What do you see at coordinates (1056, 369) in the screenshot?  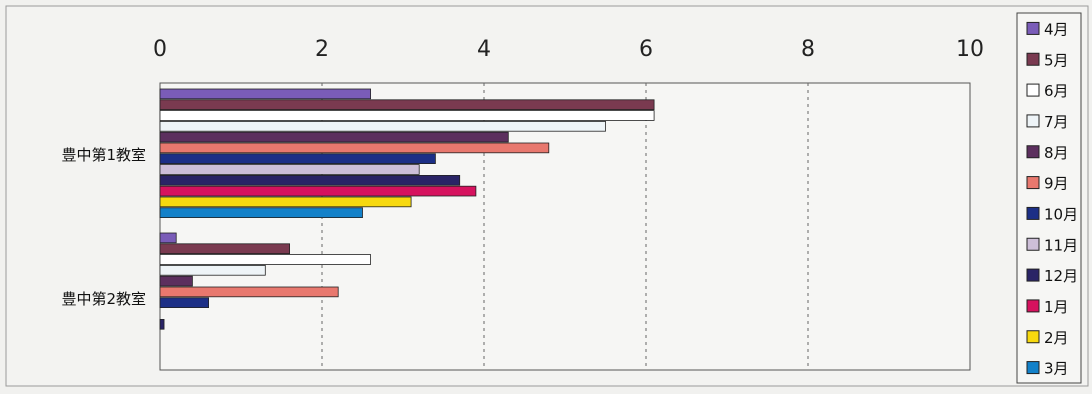 I see `legend-label: 3月` at bounding box center [1056, 369].